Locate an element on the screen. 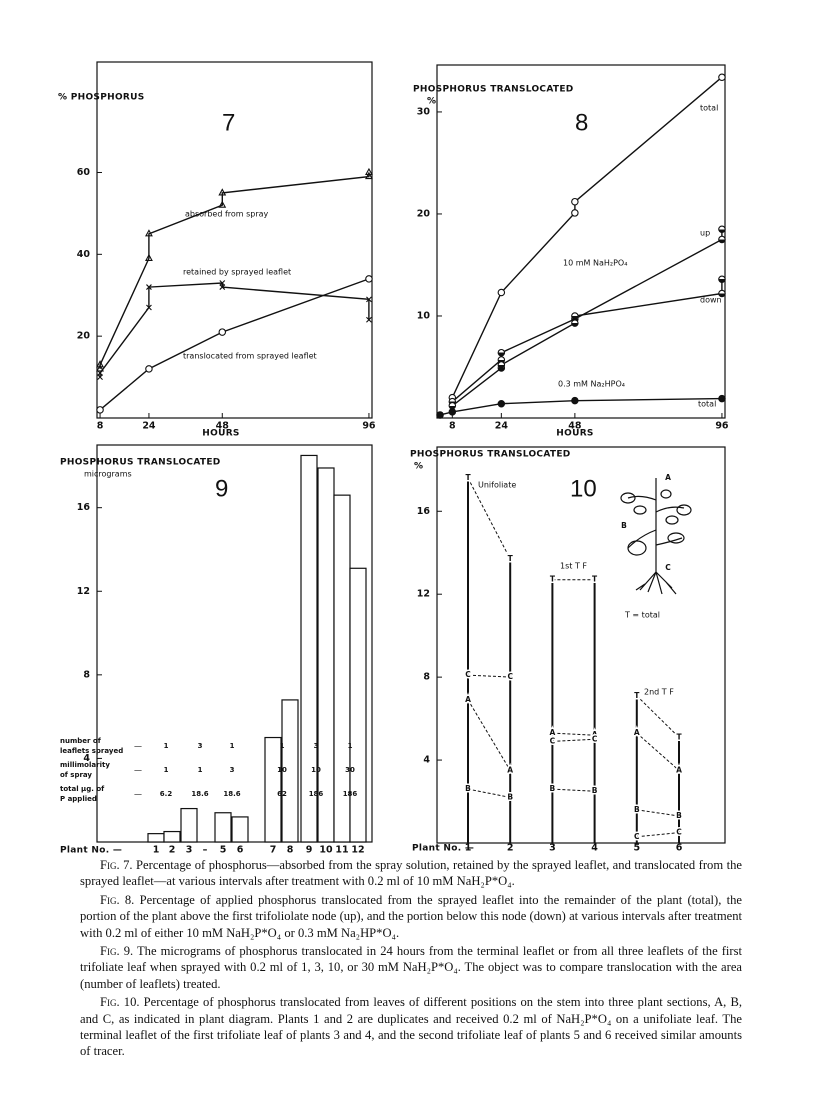  x-tick-label: 3 is located at coordinates (189, 850).